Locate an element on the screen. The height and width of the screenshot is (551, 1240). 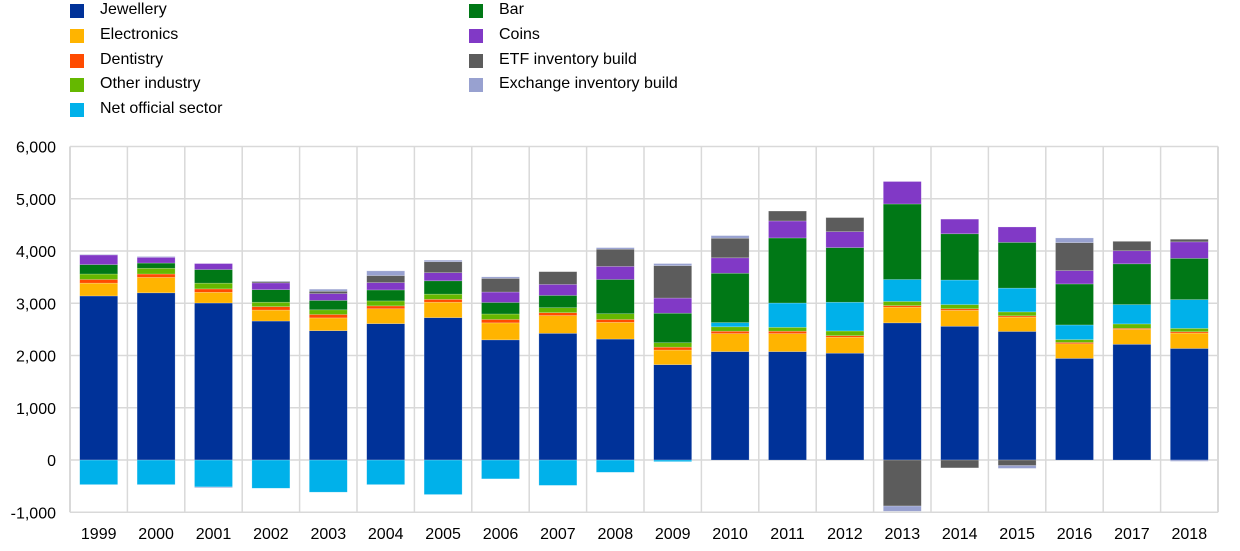
bar-stack-2016 is located at coordinates (1074, 349).